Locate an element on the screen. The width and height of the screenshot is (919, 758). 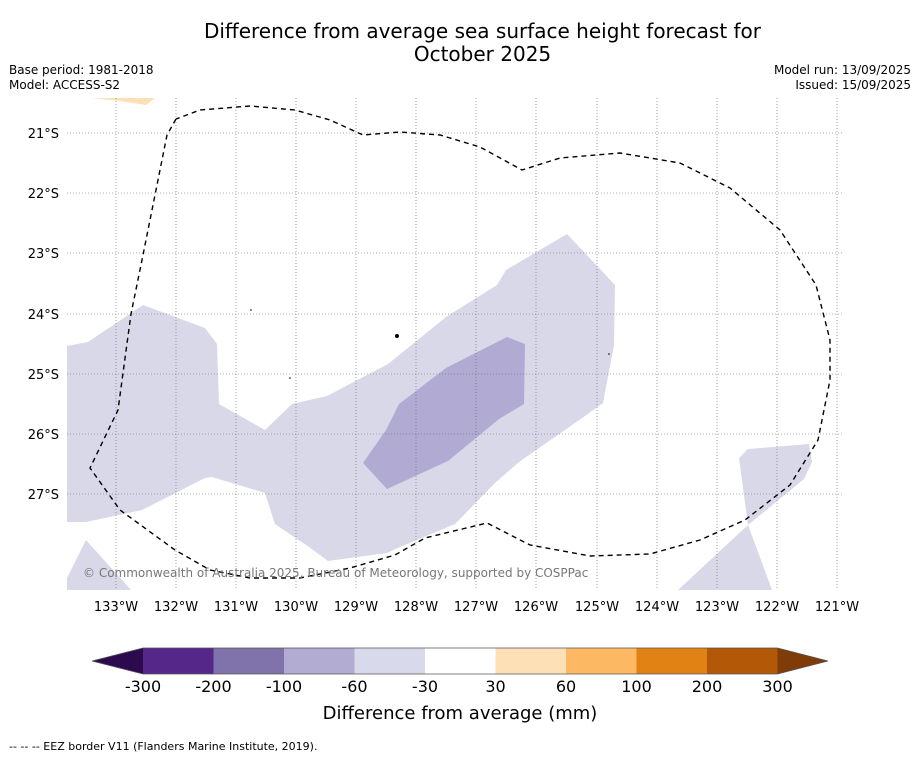
longitude-label: 124°W is located at coordinates (657, 607).